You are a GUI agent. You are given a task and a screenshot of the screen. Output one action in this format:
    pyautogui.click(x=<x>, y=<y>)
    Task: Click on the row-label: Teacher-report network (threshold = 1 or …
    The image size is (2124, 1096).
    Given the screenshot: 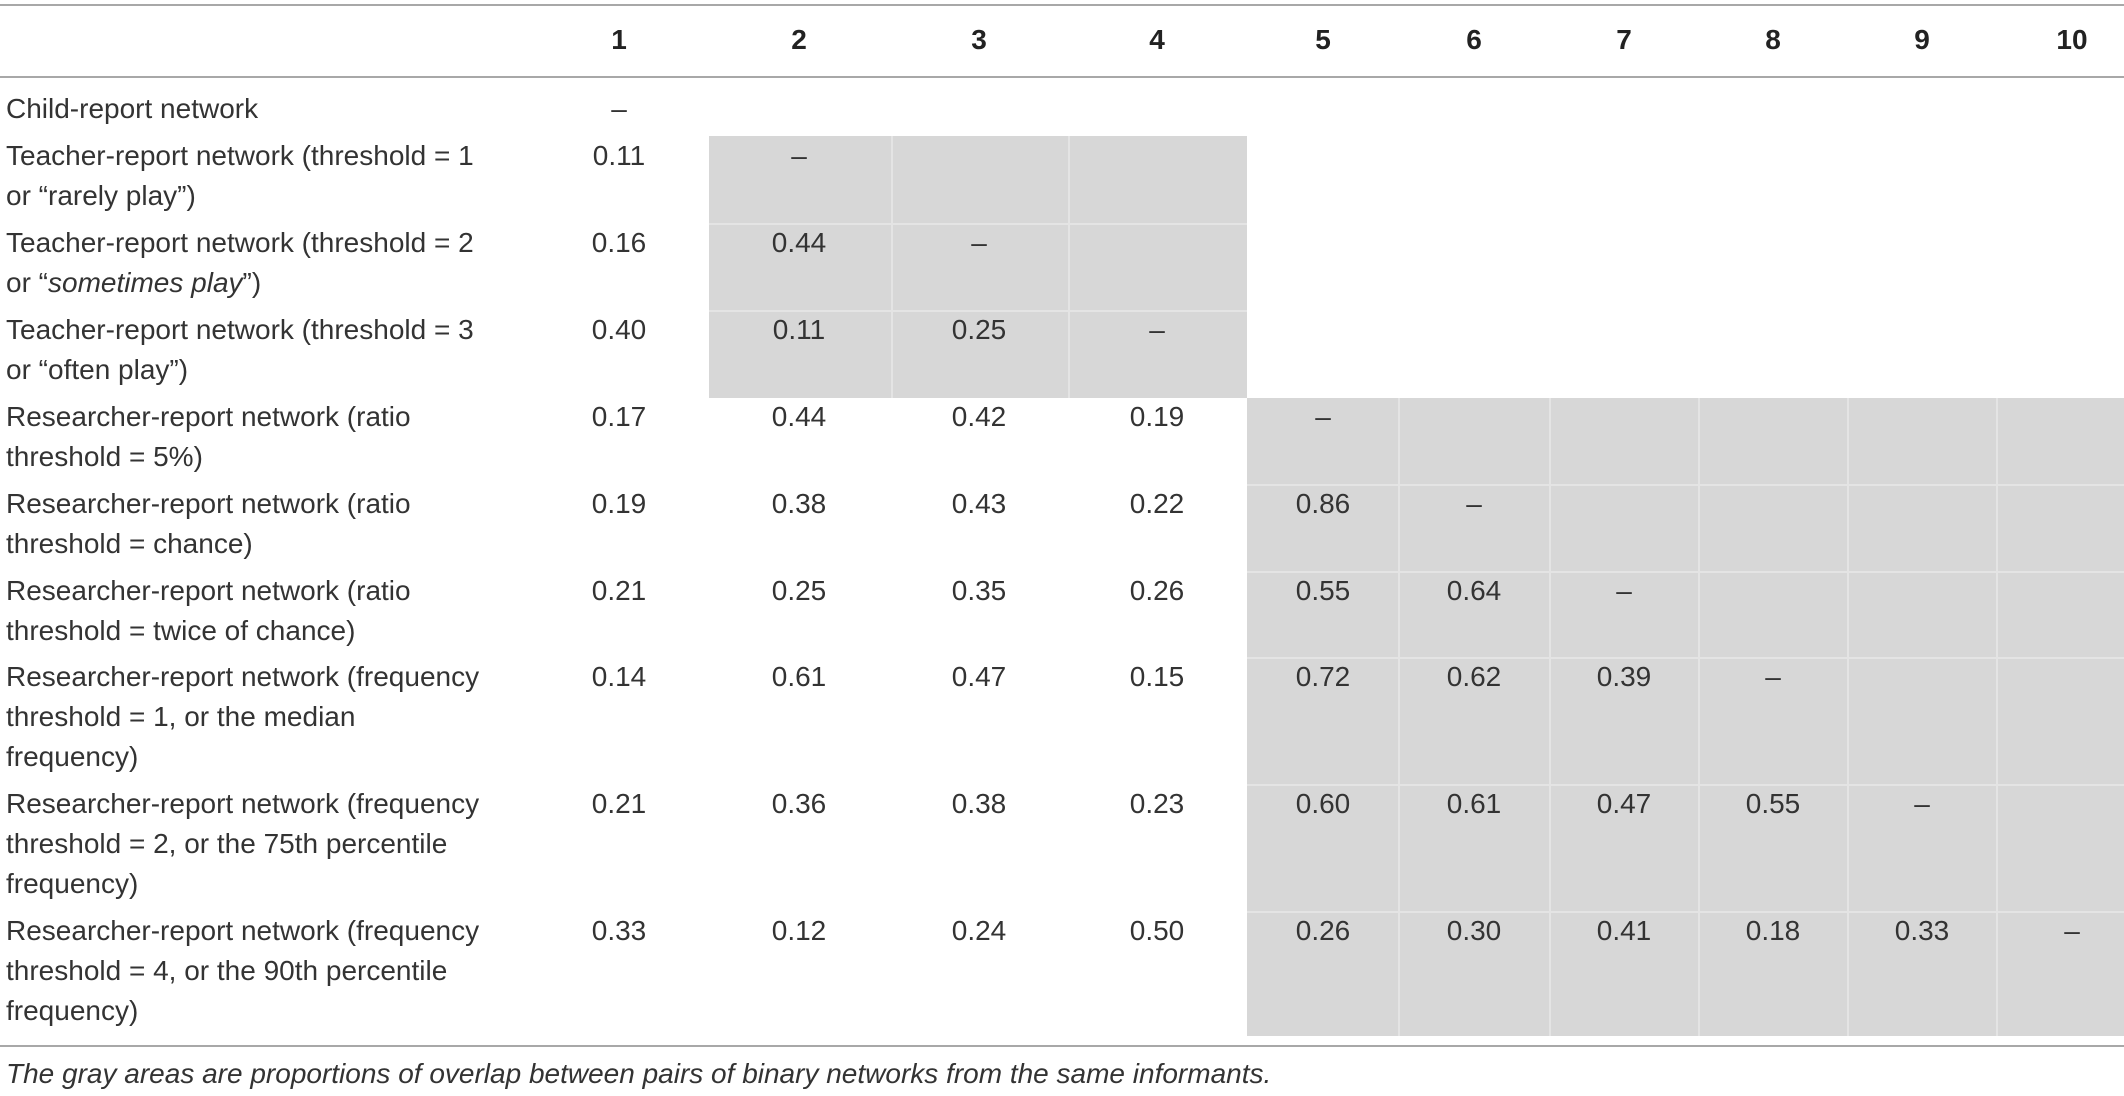 What is the action you would take?
    pyautogui.click(x=256, y=176)
    